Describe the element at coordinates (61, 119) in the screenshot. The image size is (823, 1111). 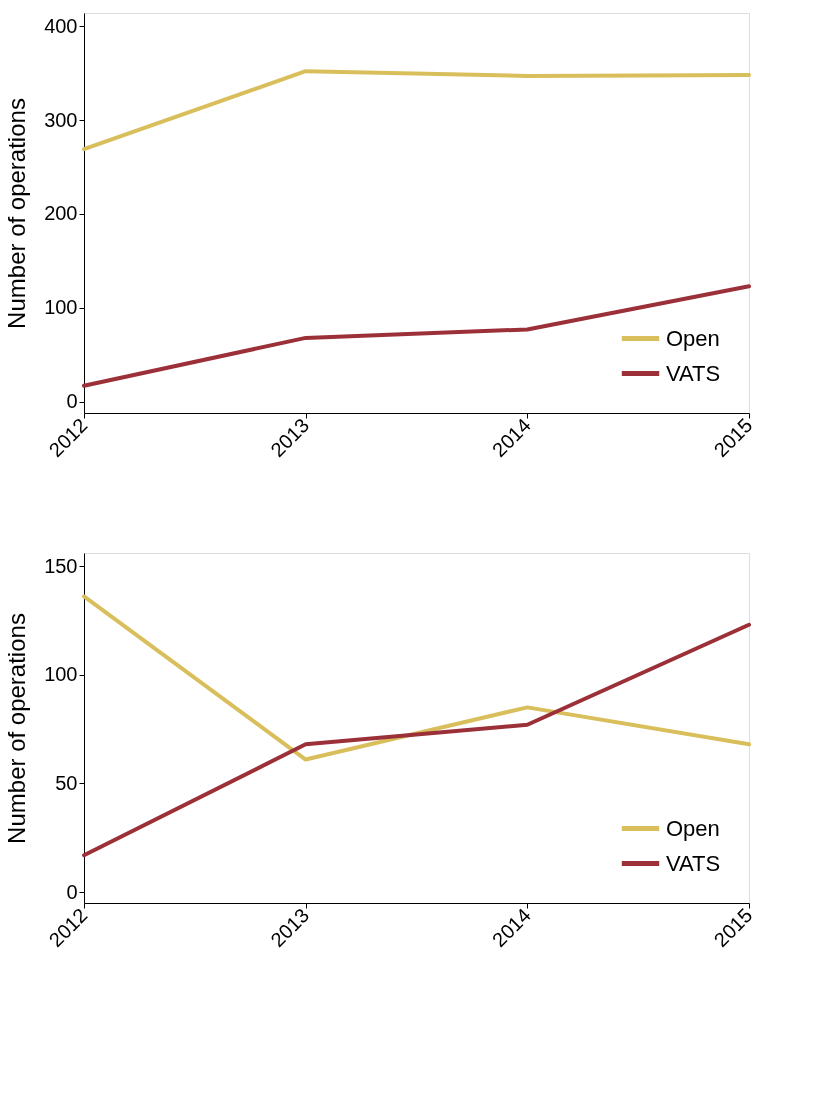
I see `y-tick-label: 300` at that location.